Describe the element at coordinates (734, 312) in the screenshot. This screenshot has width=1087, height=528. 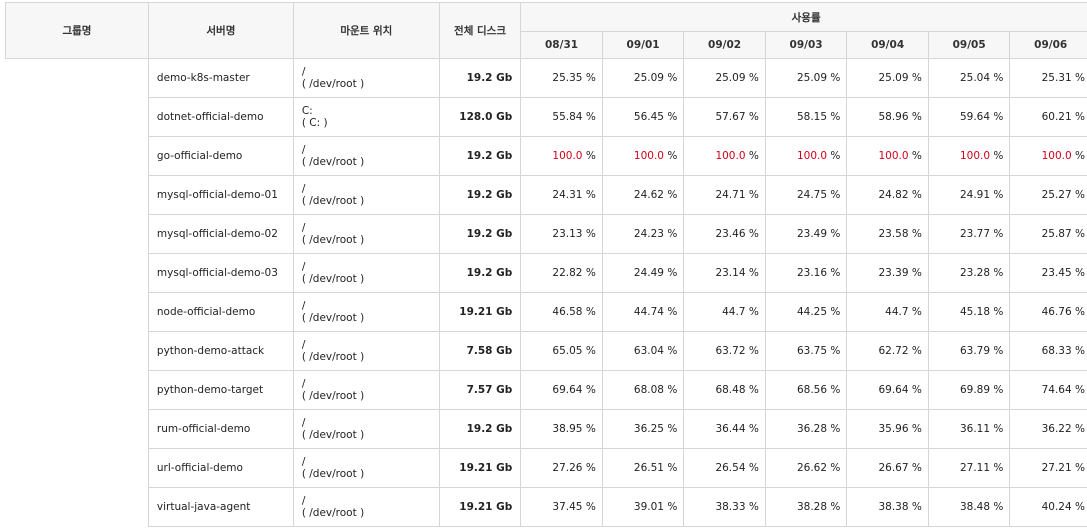
I see `usage-value: 44.7` at that location.